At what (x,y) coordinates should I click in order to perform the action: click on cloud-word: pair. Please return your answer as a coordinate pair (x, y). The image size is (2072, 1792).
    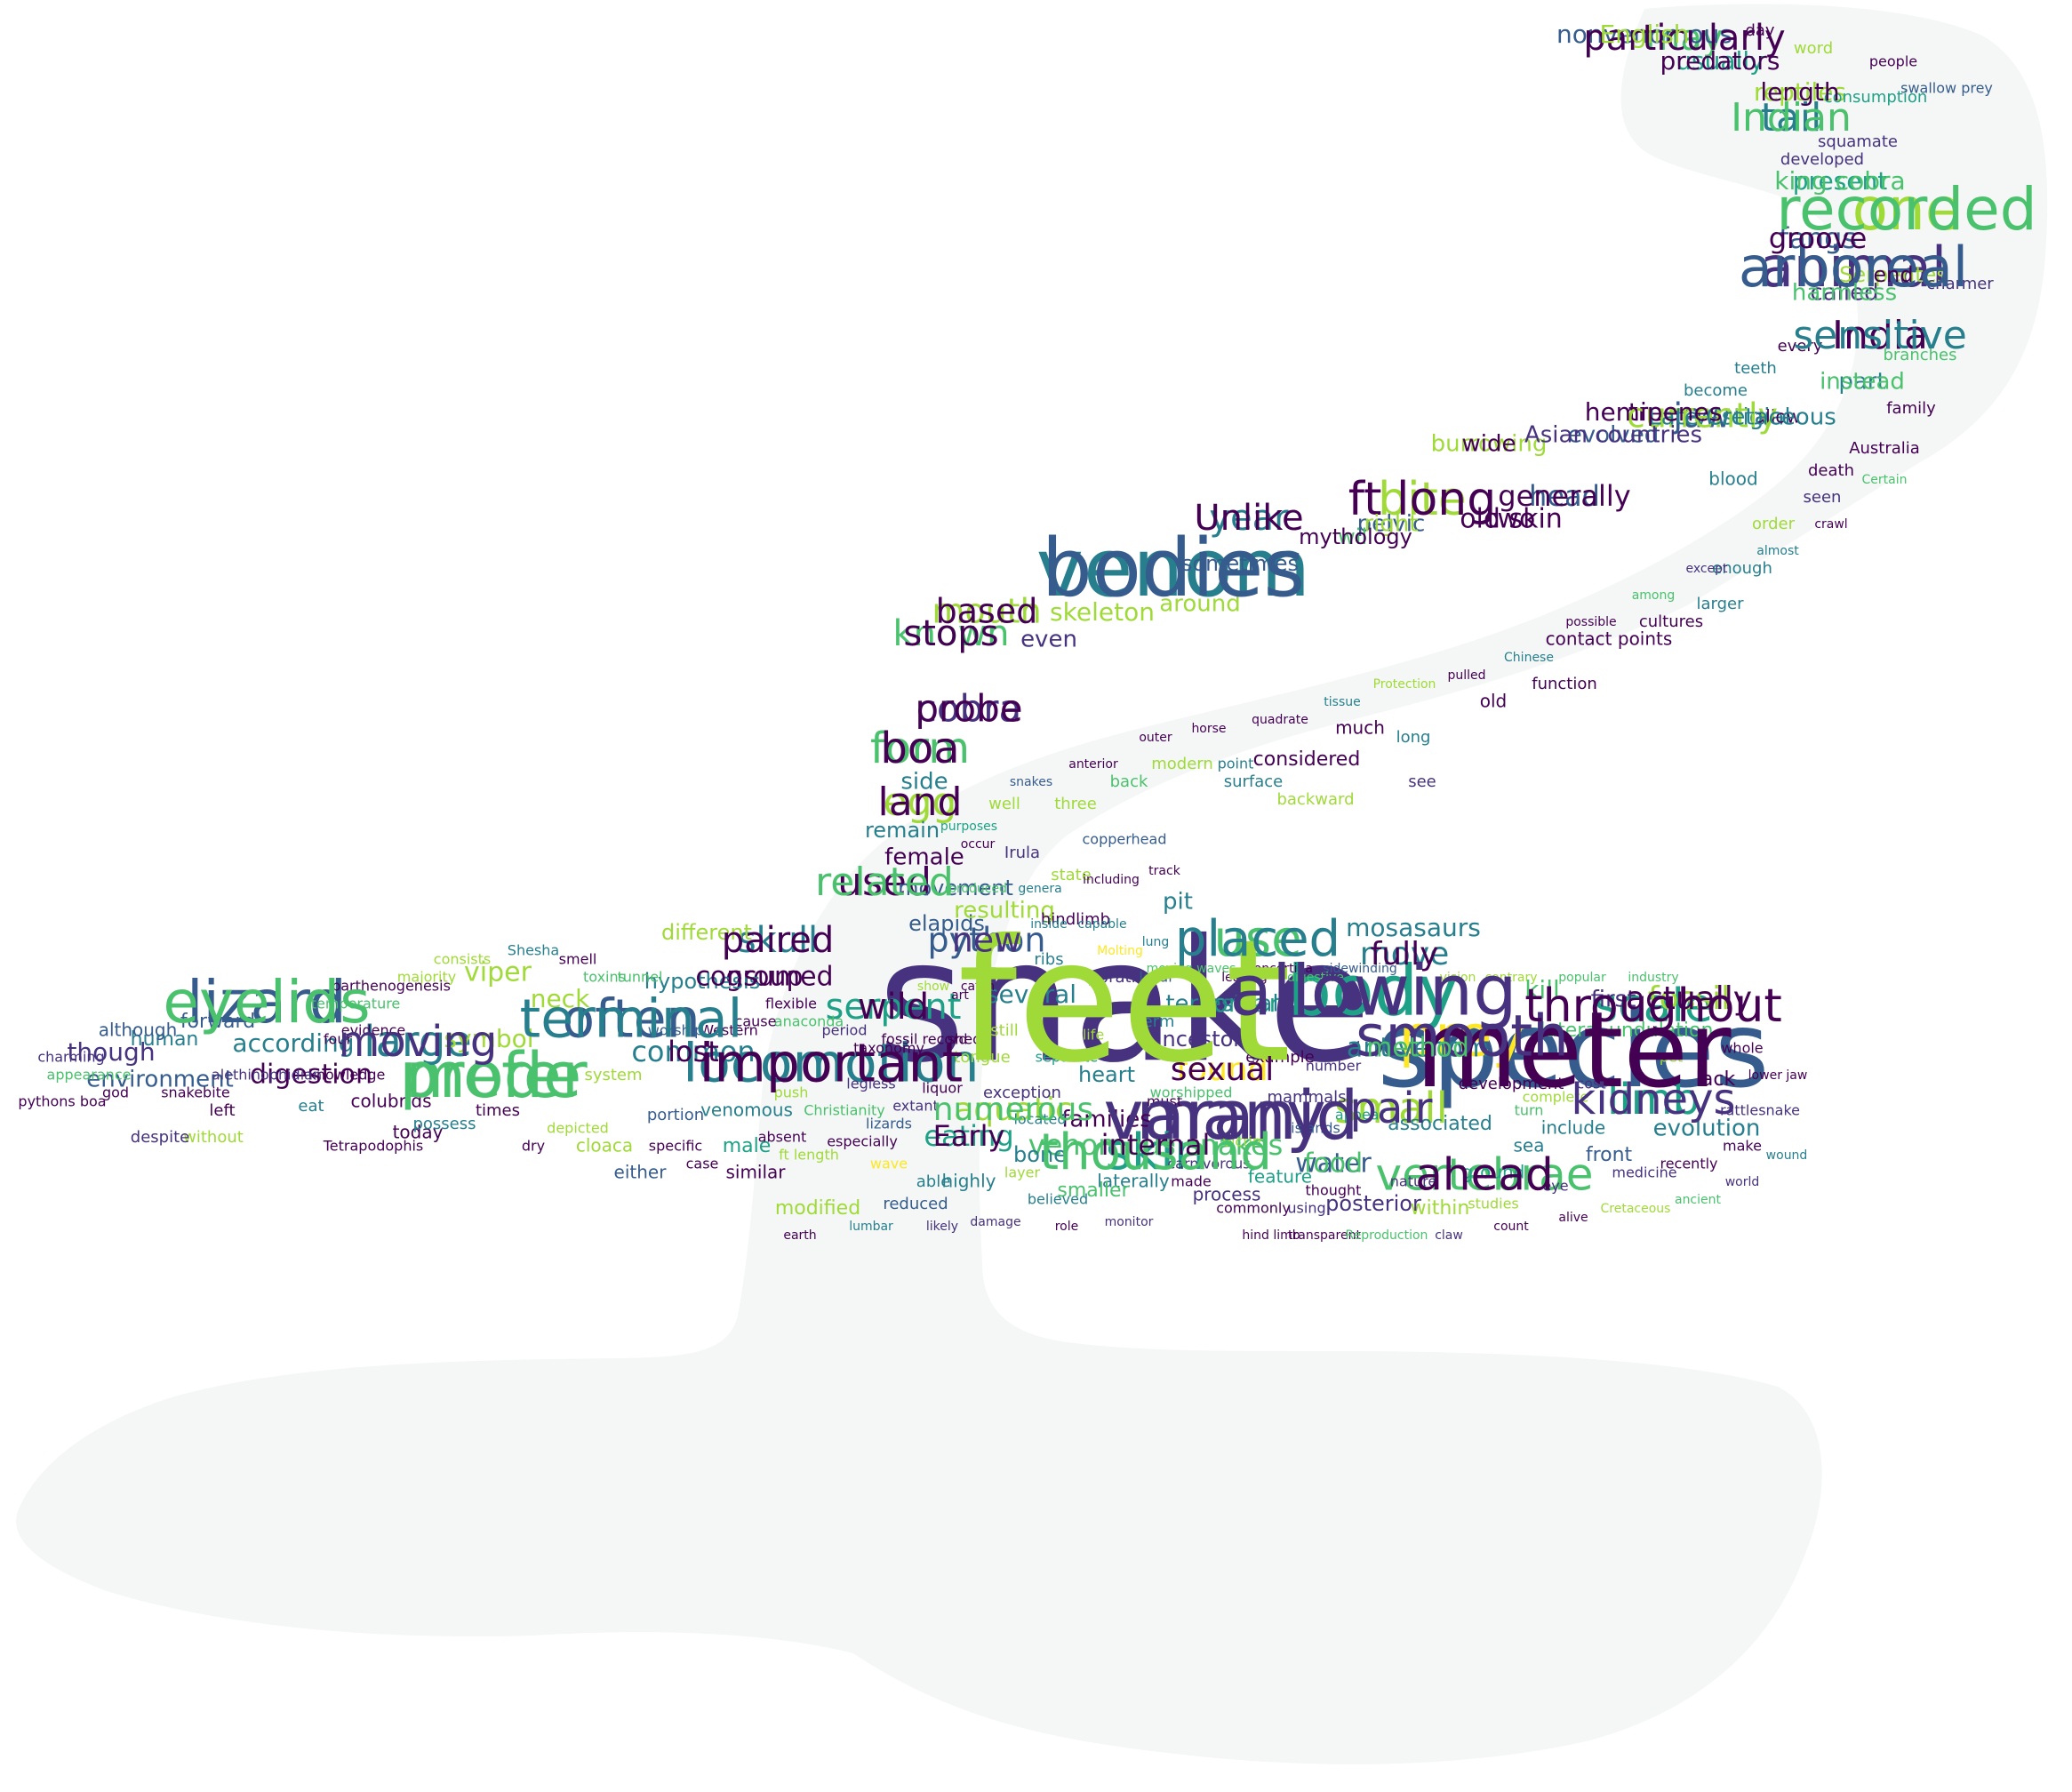
    Looking at the image, I should click on (1391, 1108).